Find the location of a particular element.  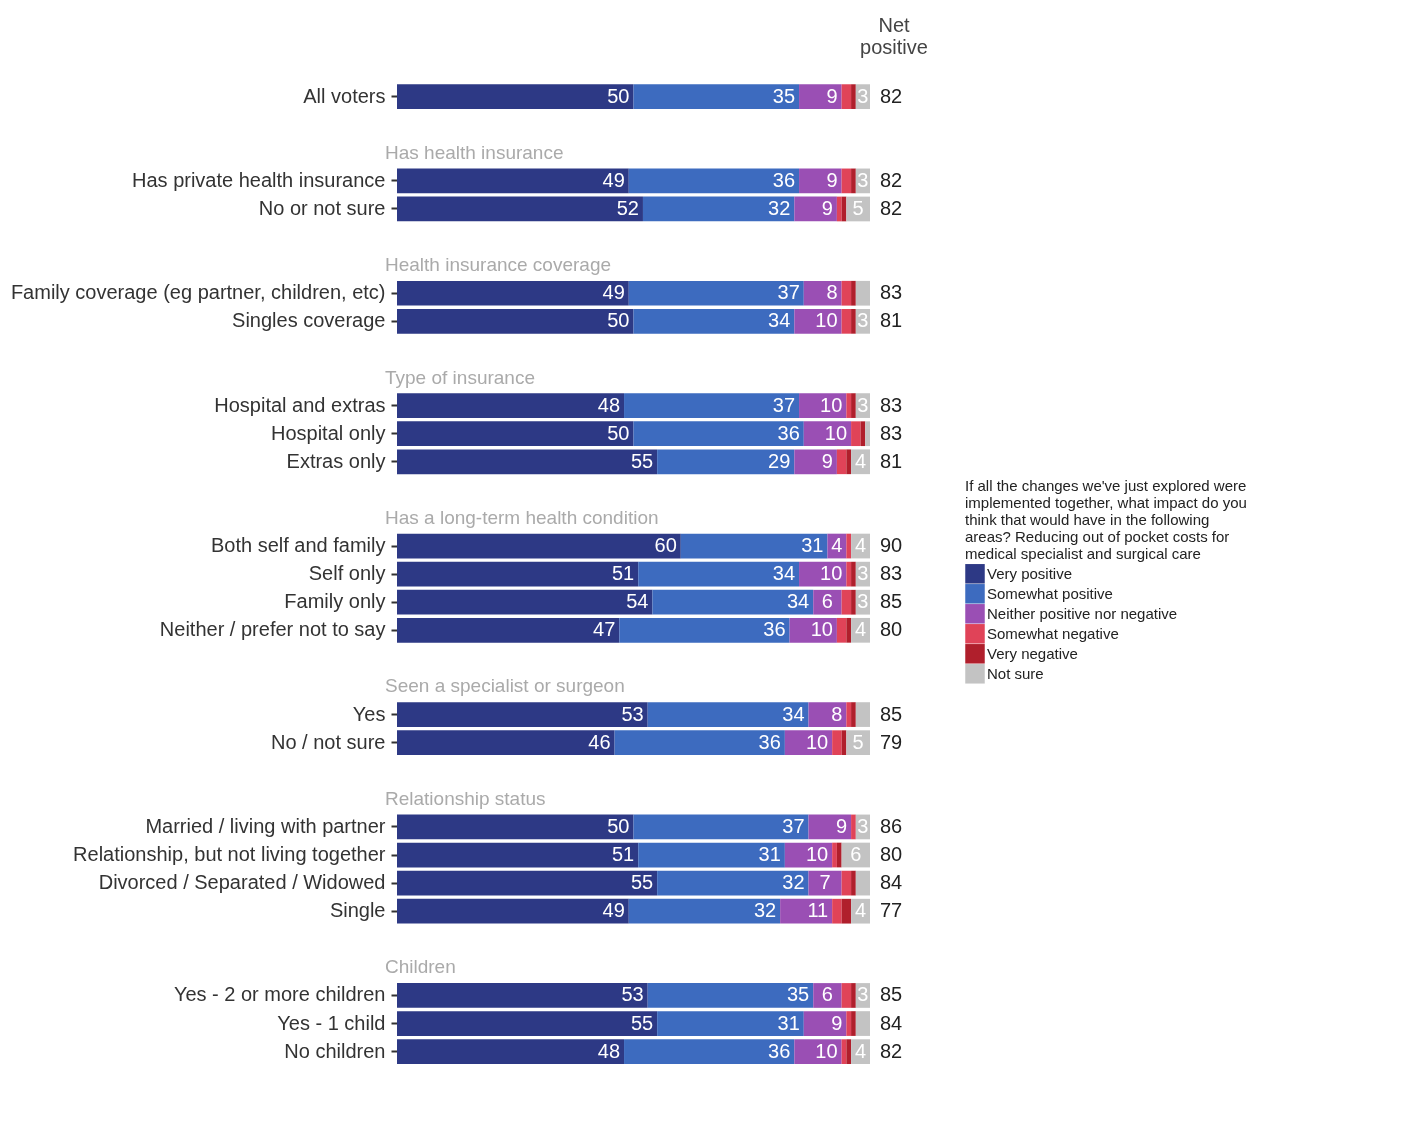

y-tick-label: Self only is located at coordinates (347, 573).